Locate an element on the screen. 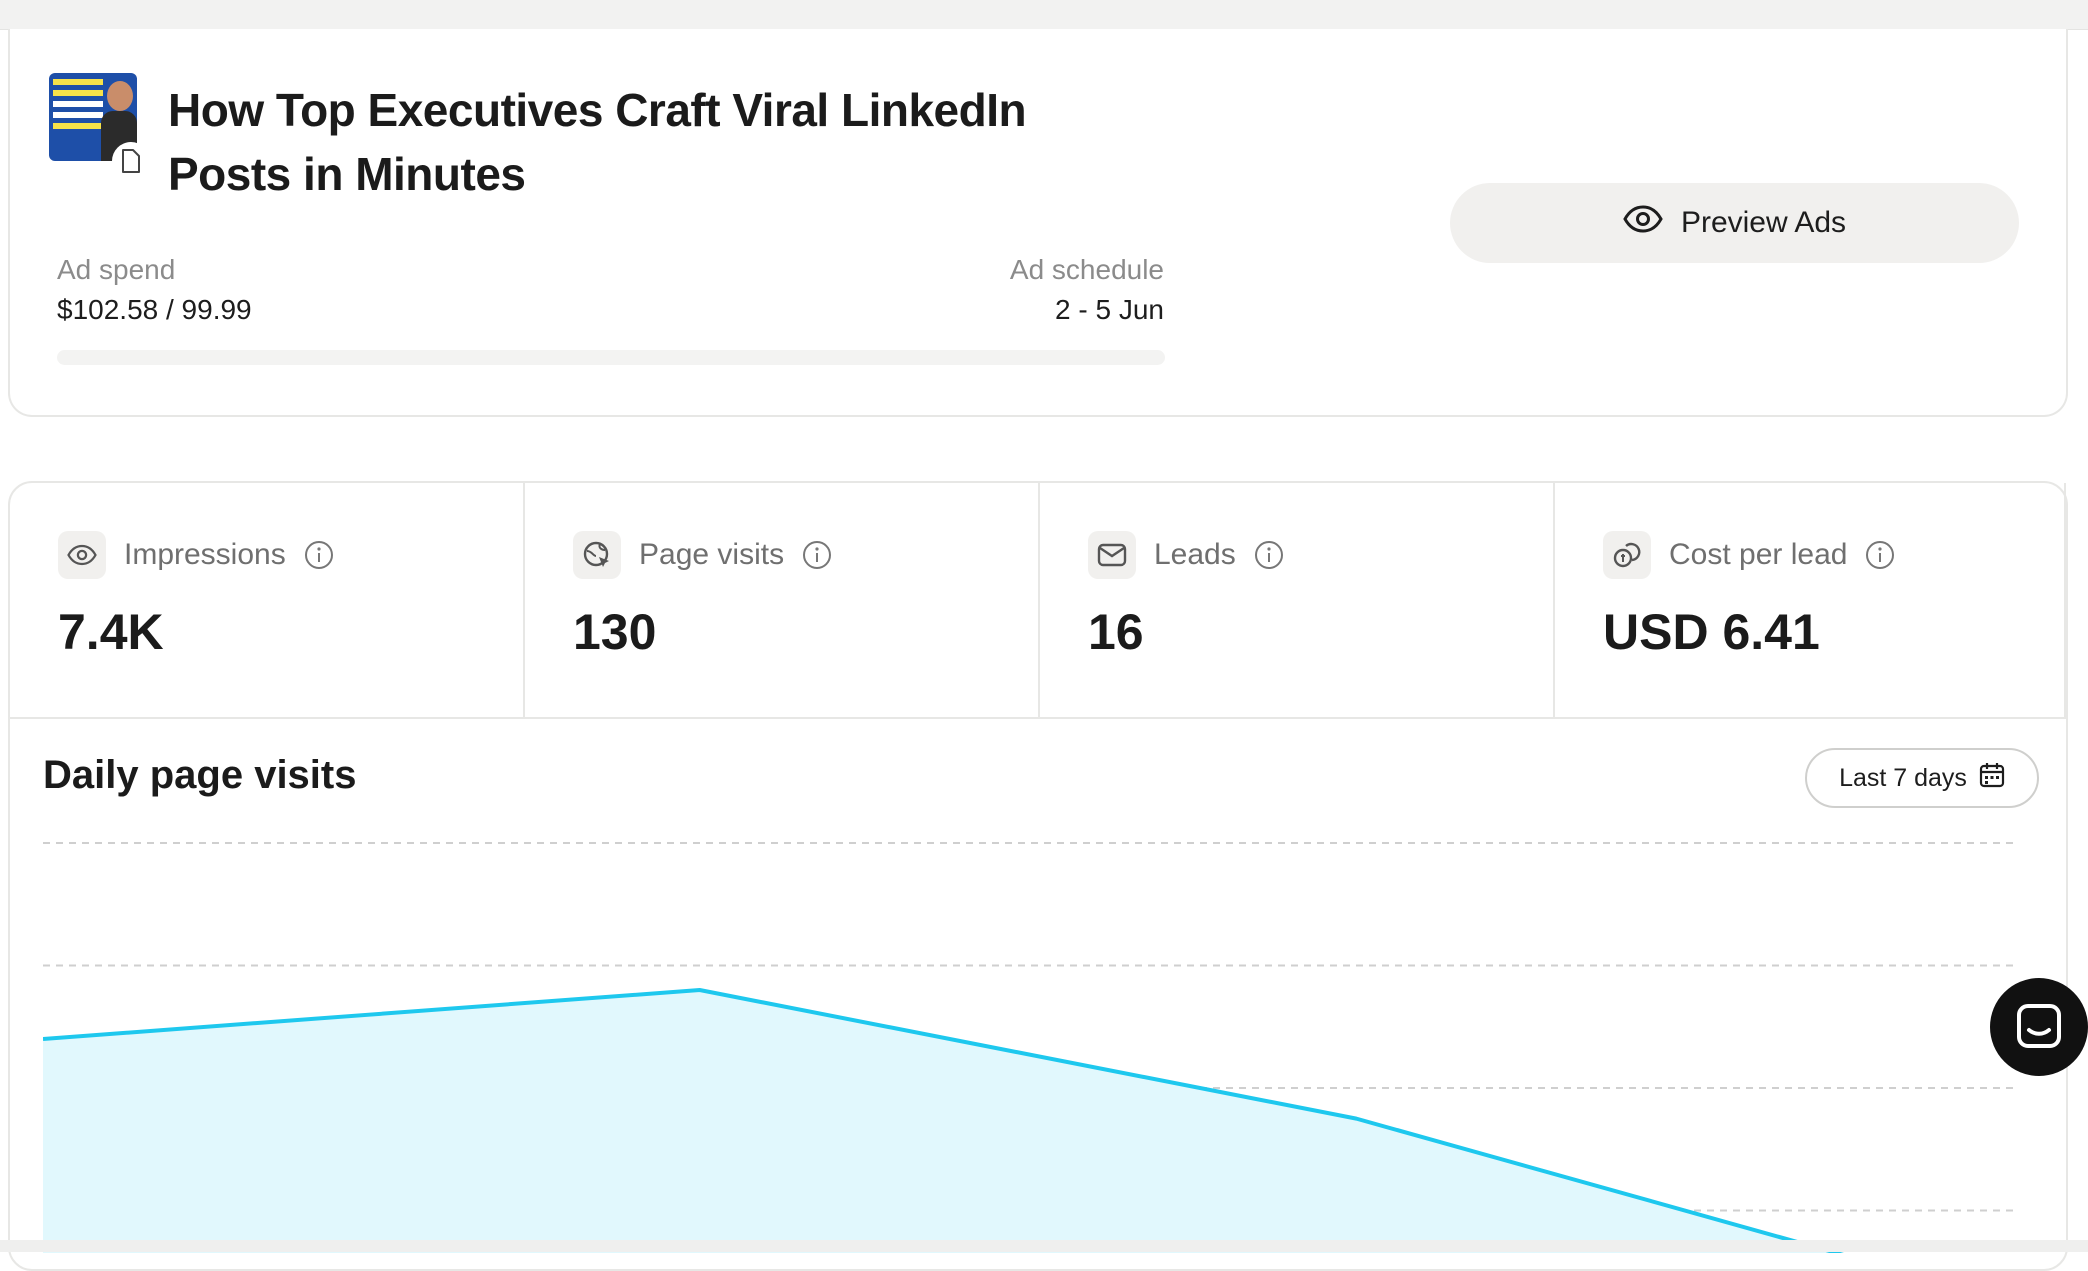 The image size is (2088, 1271). ad-spend-progress-bar is located at coordinates (611, 357).